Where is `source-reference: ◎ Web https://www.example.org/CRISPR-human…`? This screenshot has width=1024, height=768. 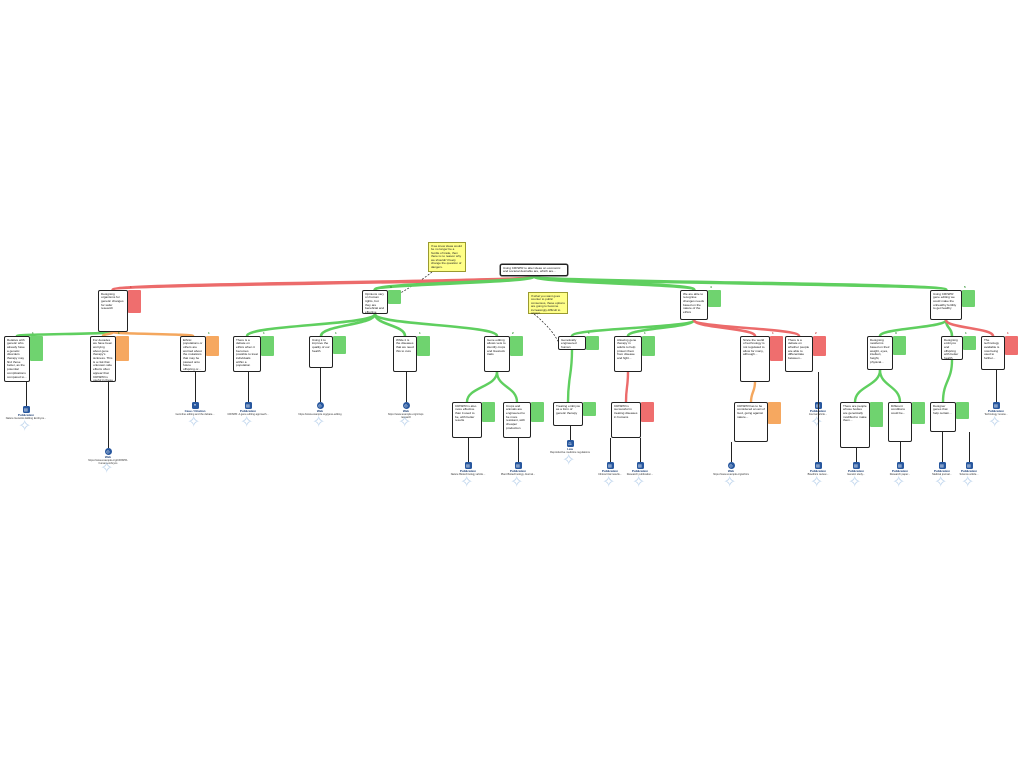
source-reference: ◎ Web https://www.example.org/CRISPR-human… is located at coordinates (108, 456).